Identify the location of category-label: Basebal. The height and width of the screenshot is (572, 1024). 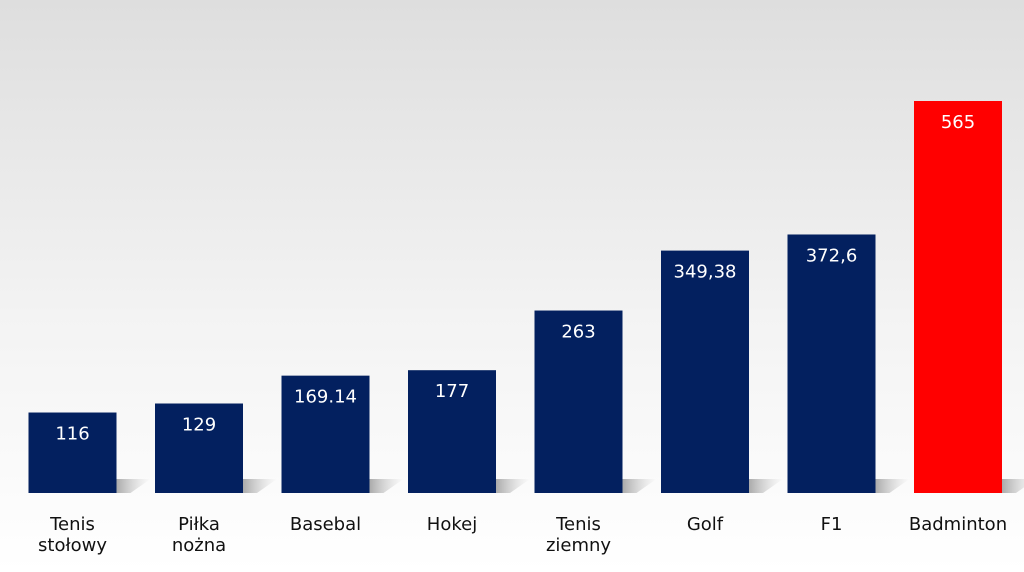
(325, 524).